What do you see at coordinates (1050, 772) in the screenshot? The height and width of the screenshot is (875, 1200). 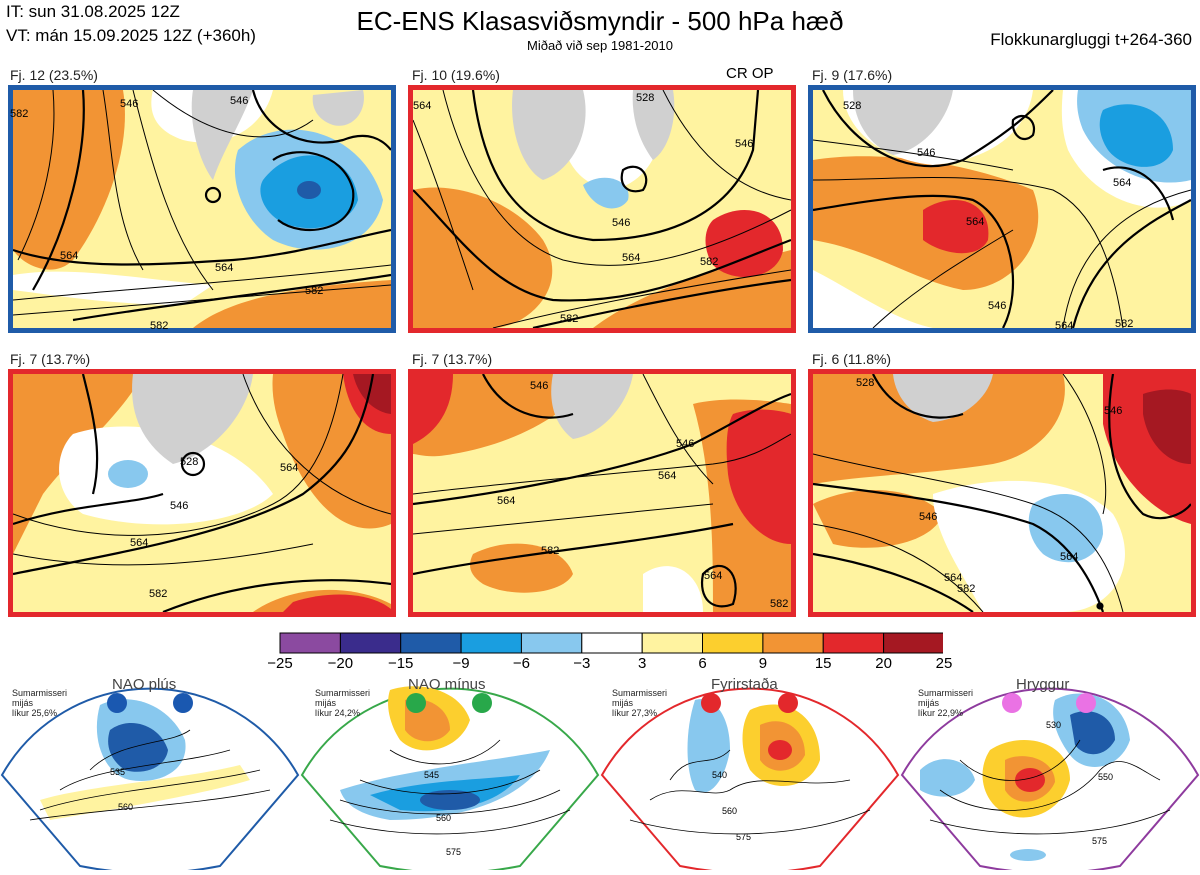 I see `regime-ridge` at bounding box center [1050, 772].